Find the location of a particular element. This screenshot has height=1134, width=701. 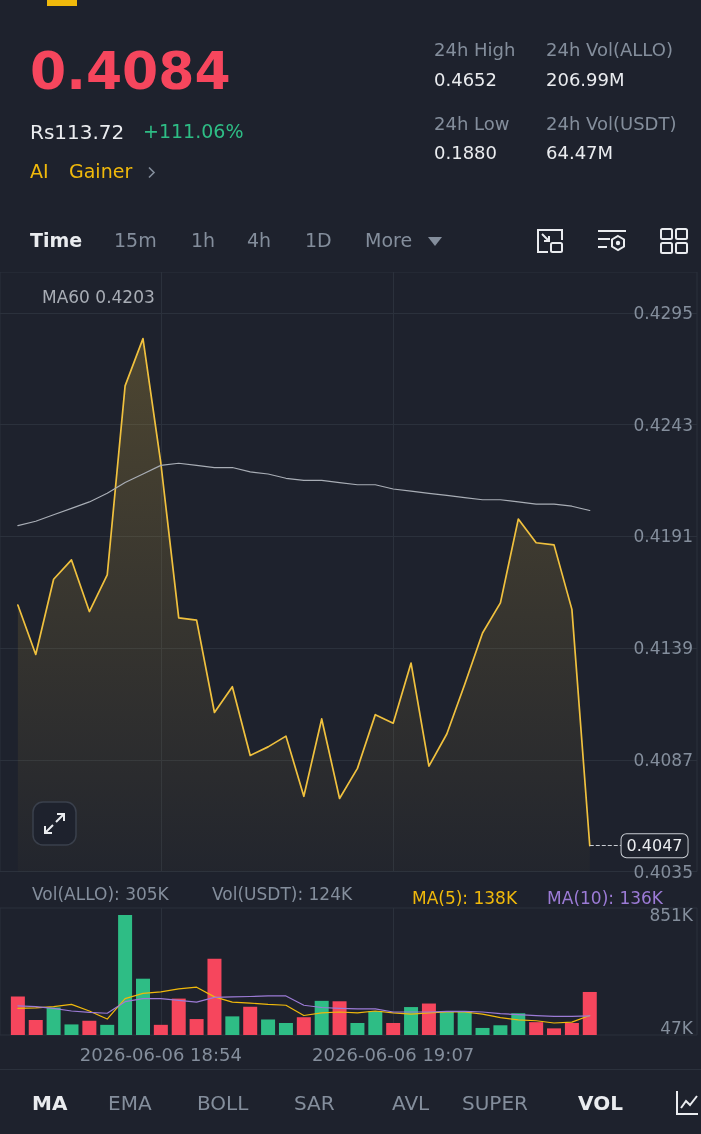

text: 1h is located at coordinates (203, 240).